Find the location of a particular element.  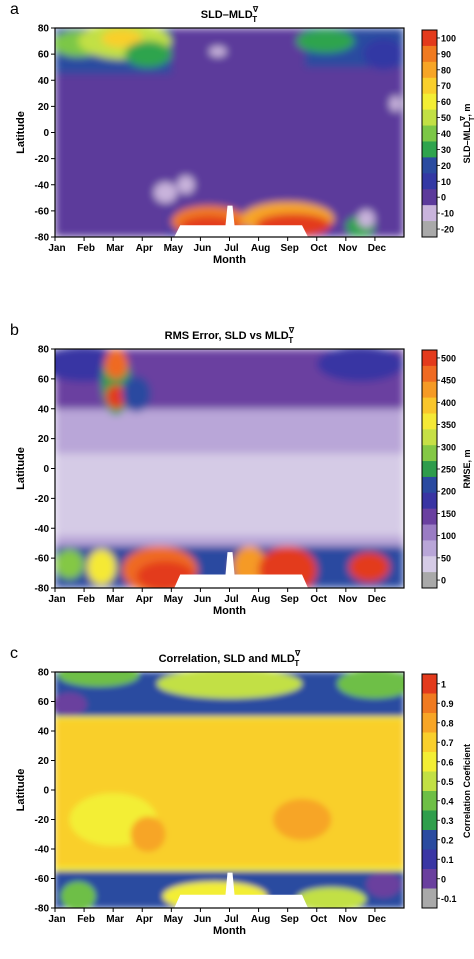

panel-letter: a is located at coordinates (14, 9).